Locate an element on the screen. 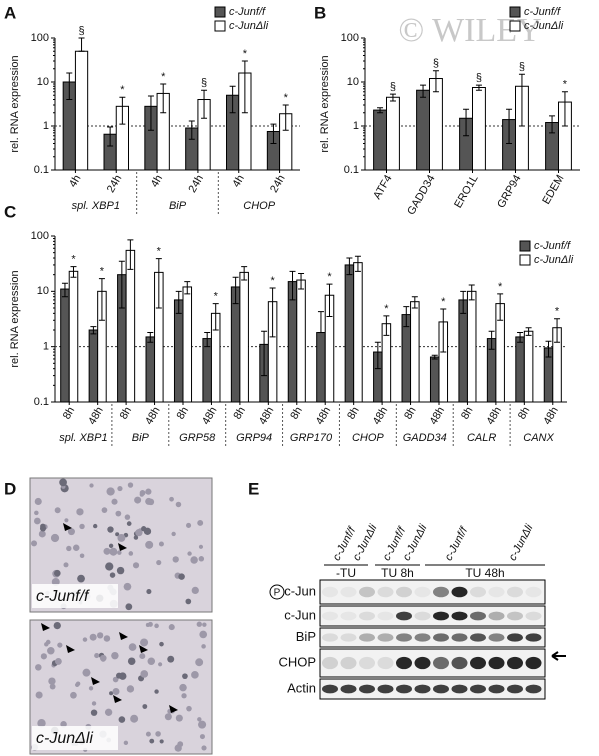  y-tick-label: 10 is located at coordinates (43, 82).